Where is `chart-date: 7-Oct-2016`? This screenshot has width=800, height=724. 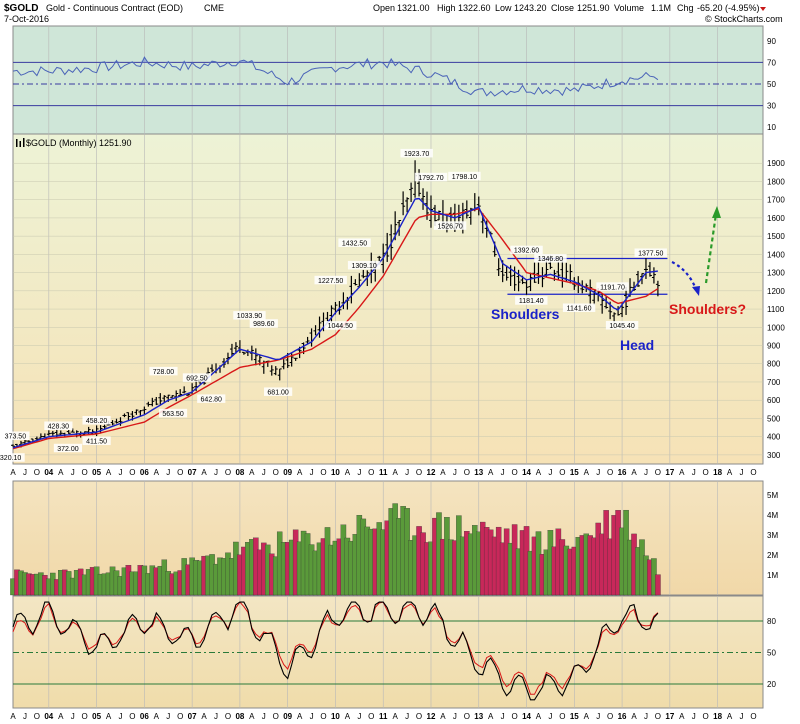 chart-date: 7-Oct-2016 is located at coordinates (26, 19).